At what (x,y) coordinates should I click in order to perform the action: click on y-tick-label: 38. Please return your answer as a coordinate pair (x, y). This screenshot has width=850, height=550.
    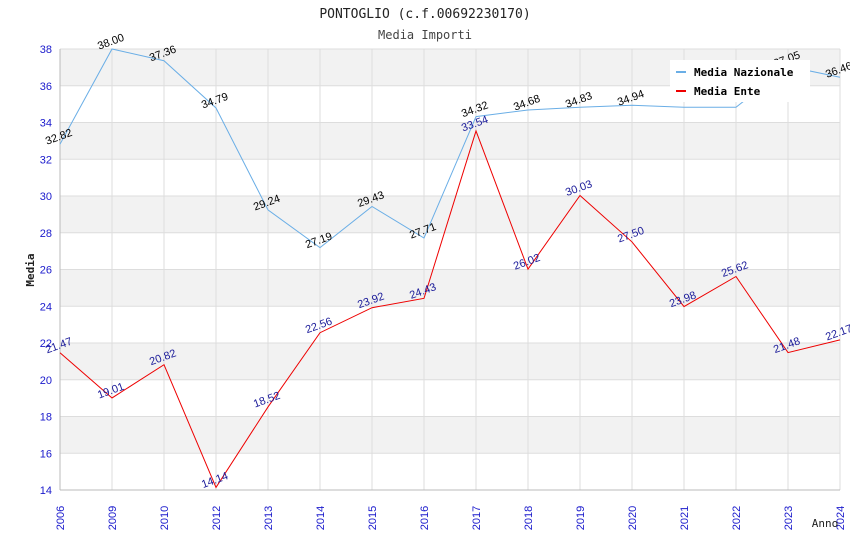
    Looking at the image, I should click on (46, 50).